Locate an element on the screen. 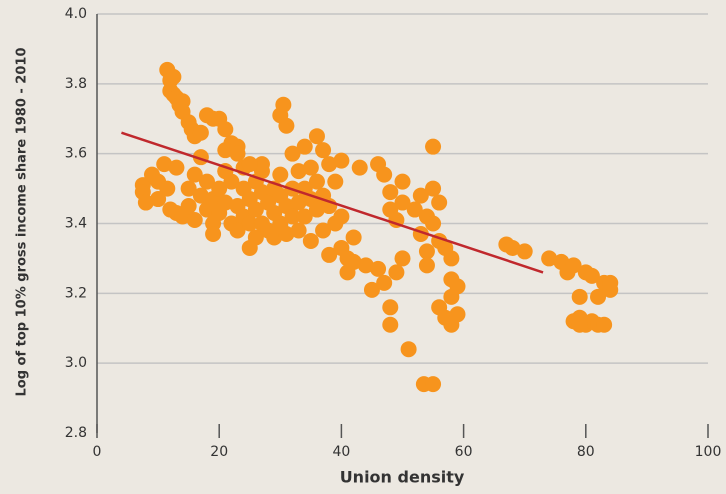 This screenshot has height=494, width=726. x-tick-label: 60 is located at coordinates (464, 452).